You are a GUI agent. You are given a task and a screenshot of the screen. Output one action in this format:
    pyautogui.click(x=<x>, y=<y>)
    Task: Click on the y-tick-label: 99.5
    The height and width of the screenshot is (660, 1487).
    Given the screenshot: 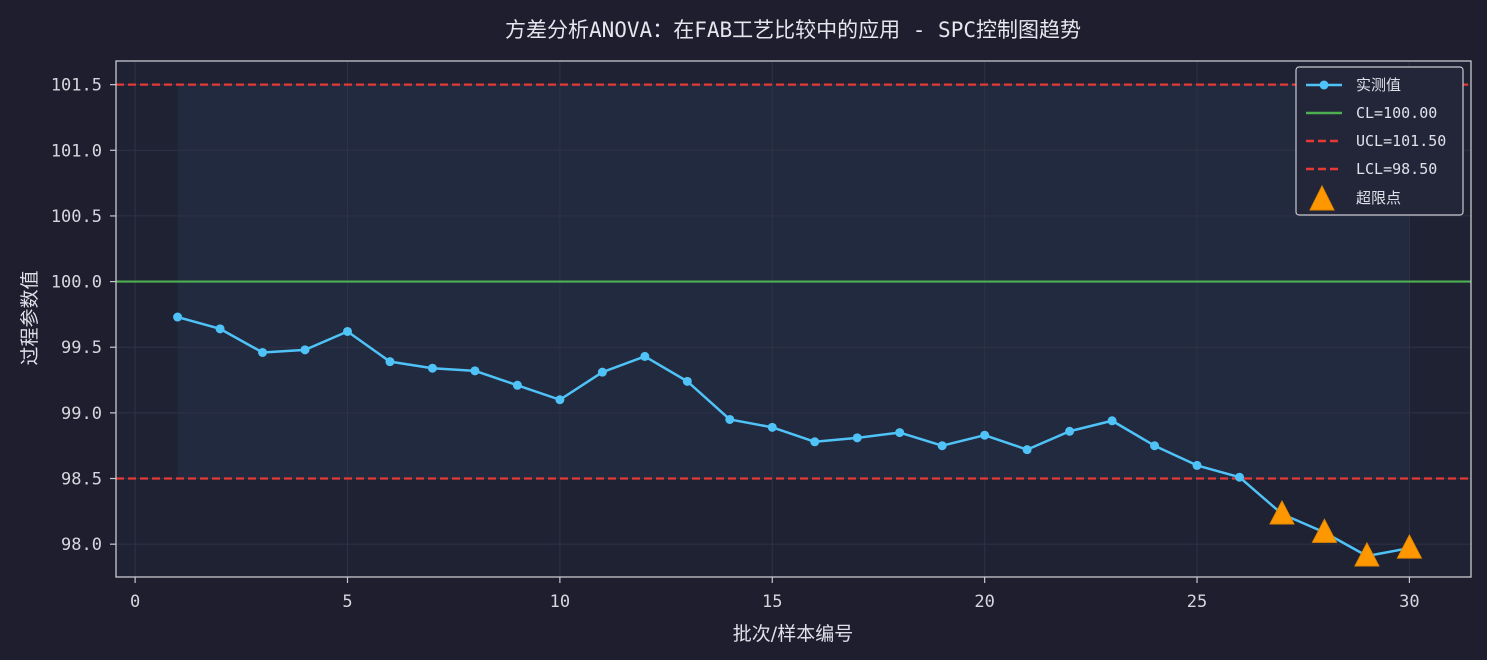 What is the action you would take?
    pyautogui.click(x=81, y=348)
    